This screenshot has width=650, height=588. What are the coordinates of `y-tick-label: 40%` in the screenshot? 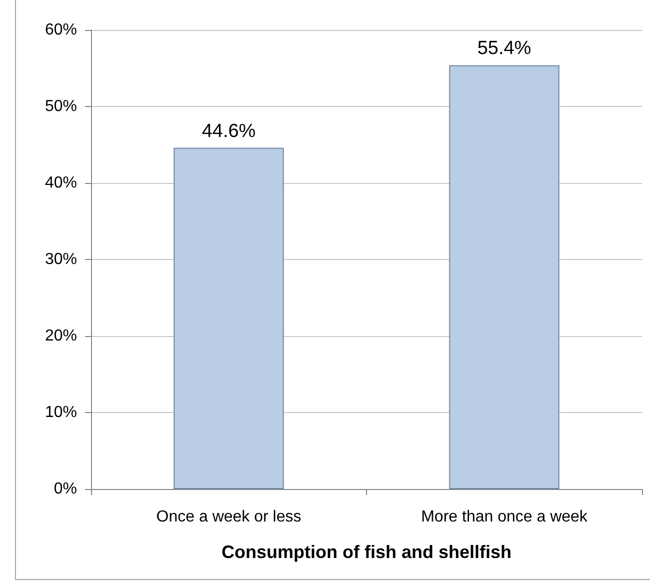 It's located at (60, 183).